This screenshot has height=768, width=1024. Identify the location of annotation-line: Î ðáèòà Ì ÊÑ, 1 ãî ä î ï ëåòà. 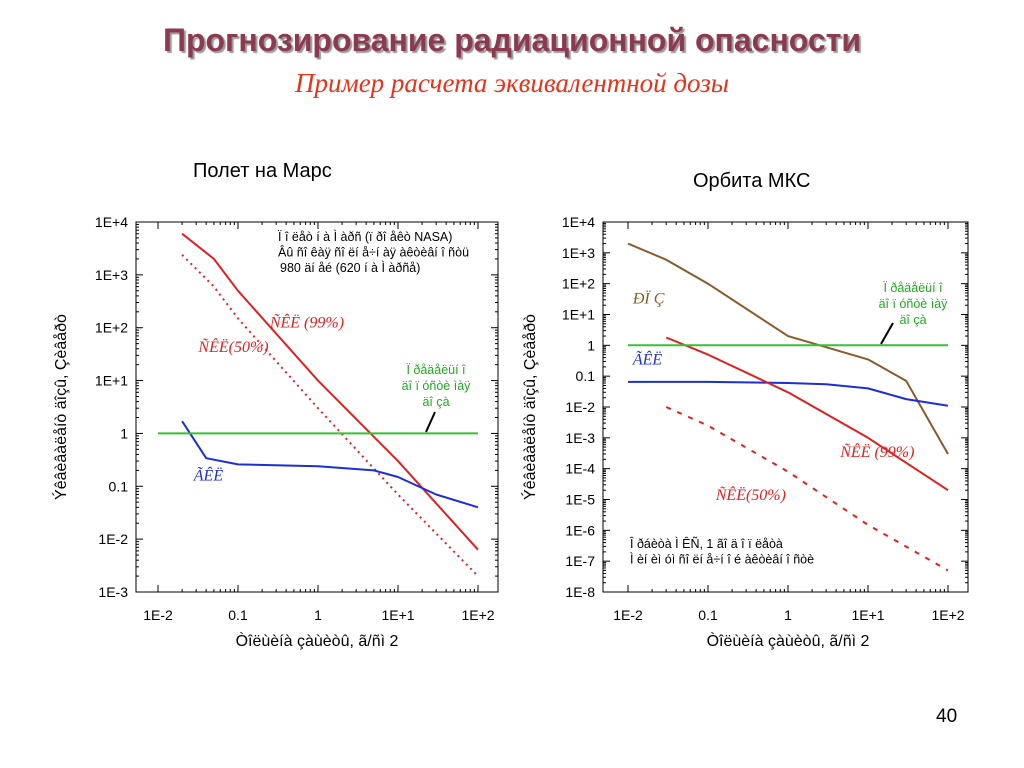
(706, 543).